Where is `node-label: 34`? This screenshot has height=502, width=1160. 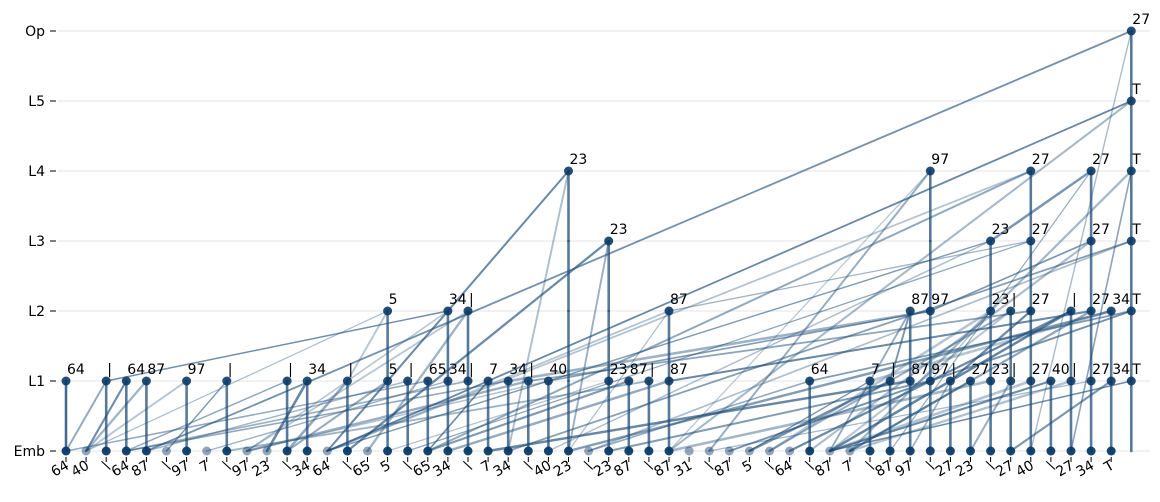
node-label: 34 is located at coordinates (317, 370).